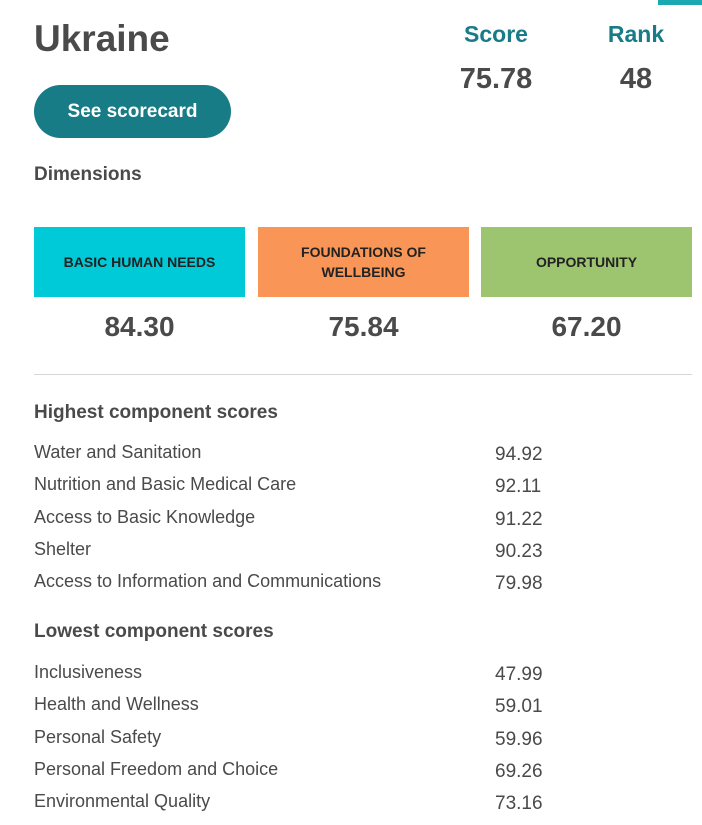 The height and width of the screenshot is (825, 702). I want to click on rank-label: Rank, so click(636, 34).